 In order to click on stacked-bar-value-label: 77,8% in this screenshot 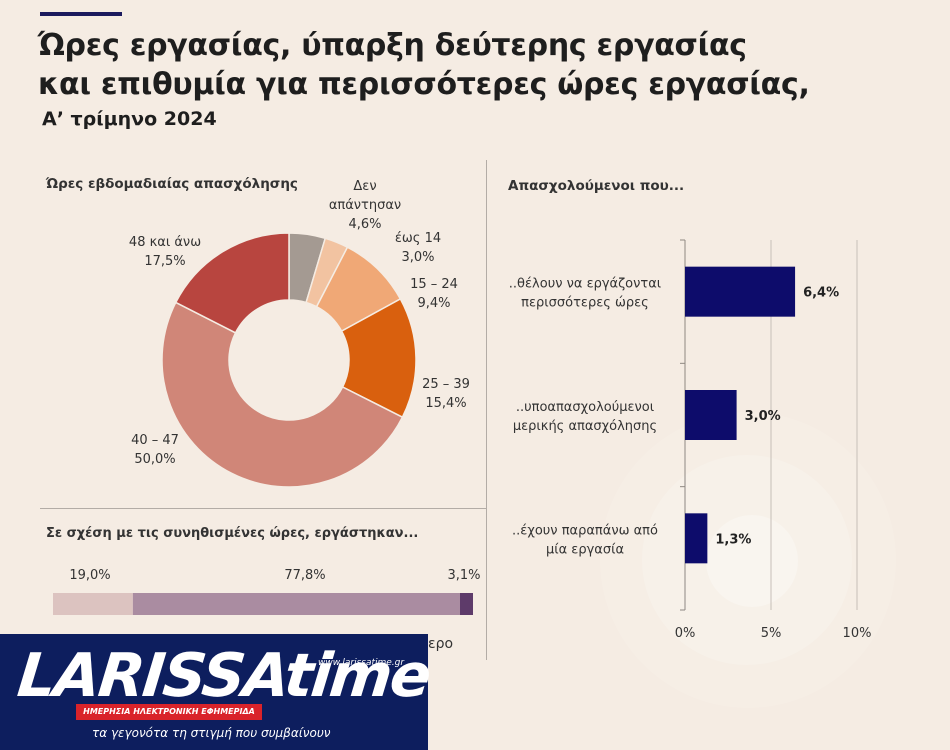, I will do `click(304, 575)`.